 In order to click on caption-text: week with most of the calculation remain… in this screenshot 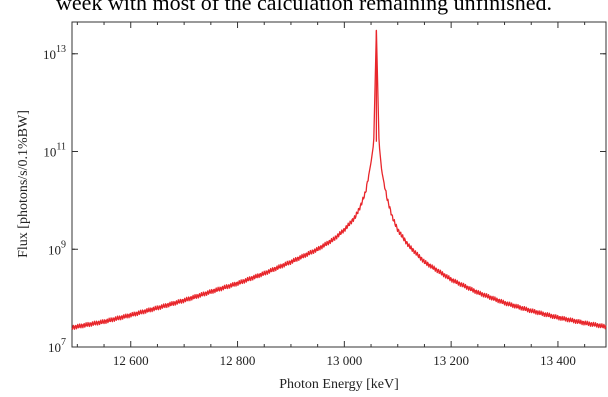, I will do `click(304, 7)`.